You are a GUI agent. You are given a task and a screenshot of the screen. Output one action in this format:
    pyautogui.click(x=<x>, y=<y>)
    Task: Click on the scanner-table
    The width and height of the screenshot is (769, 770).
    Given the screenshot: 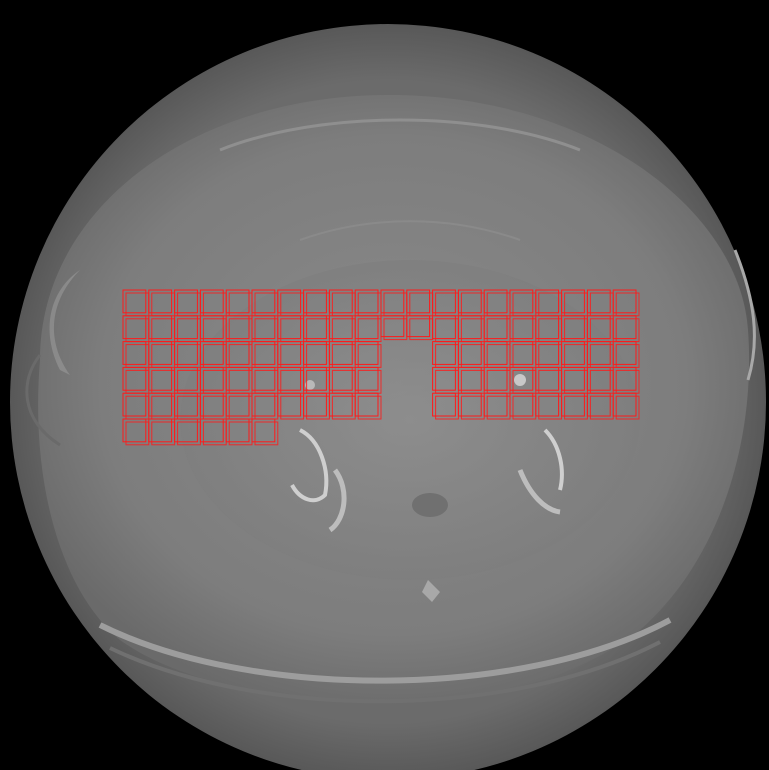 What is the action you would take?
    pyautogui.click(x=385, y=650)
    